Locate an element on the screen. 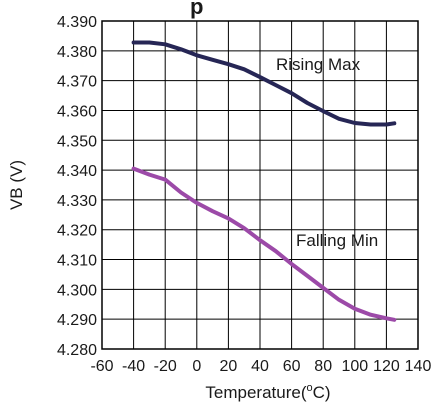 The width and height of the screenshot is (443, 404). x-tick-label: 0 is located at coordinates (196, 366).